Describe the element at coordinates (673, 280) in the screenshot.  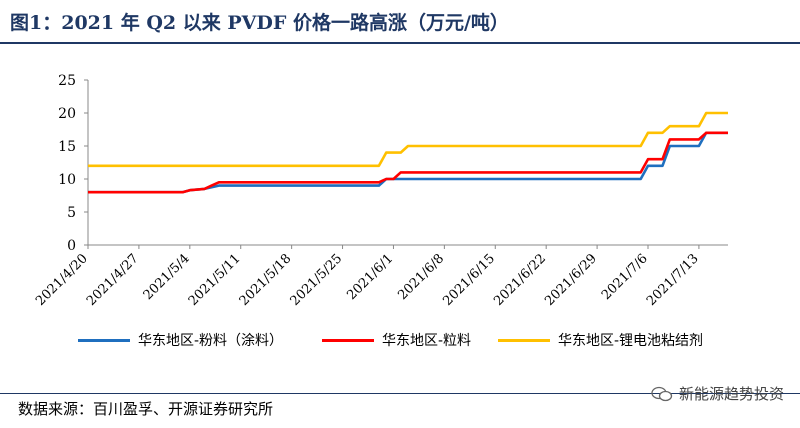
I see `x-tick-label: 2021/7/13` at that location.